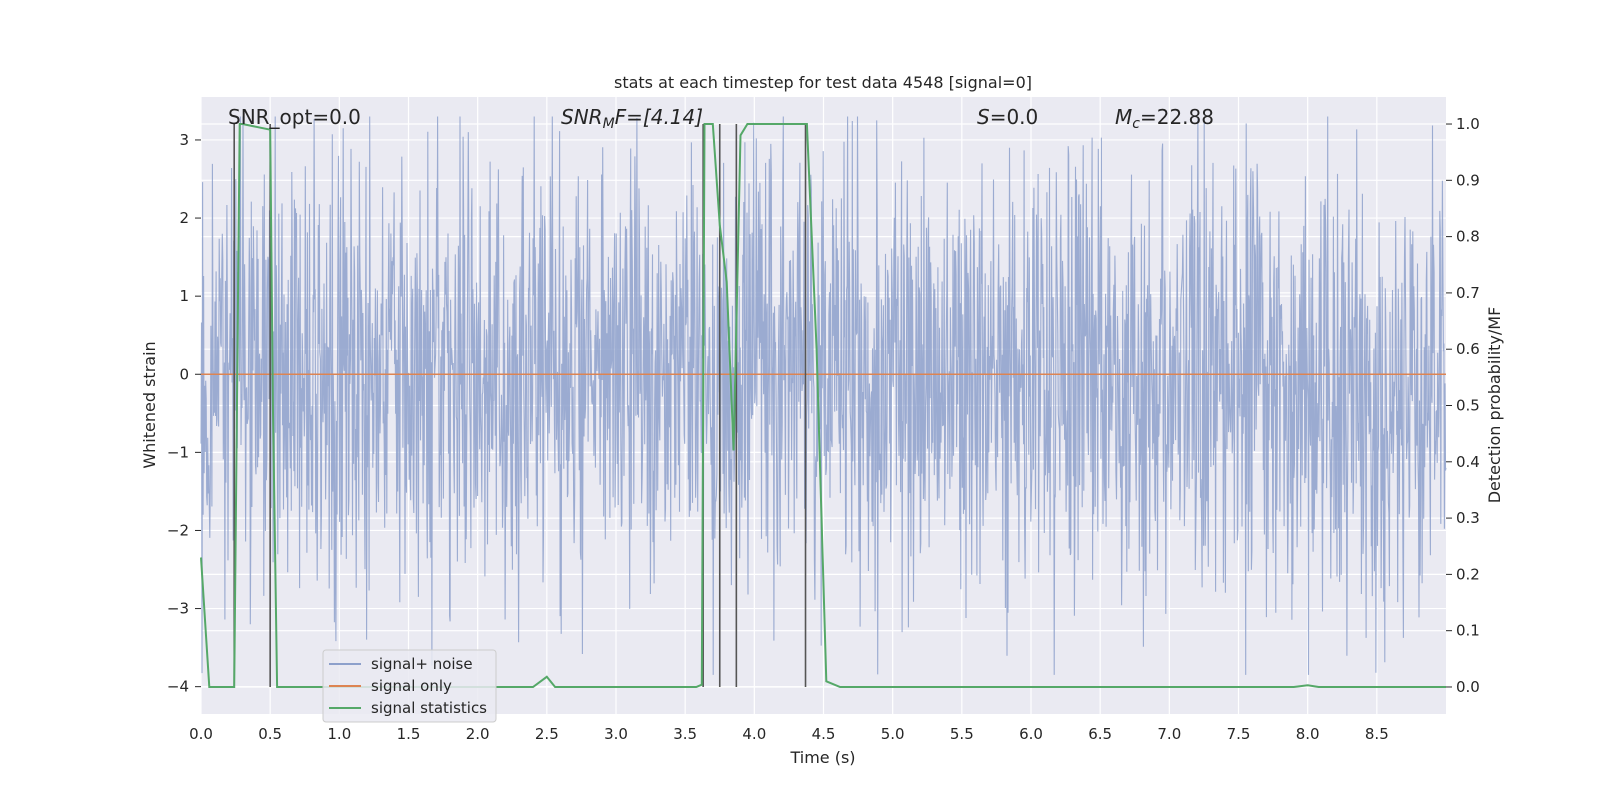 The image size is (1600, 804). What do you see at coordinates (1468, 687) in the screenshot?
I see `y2-tick-label: 0.0` at bounding box center [1468, 687].